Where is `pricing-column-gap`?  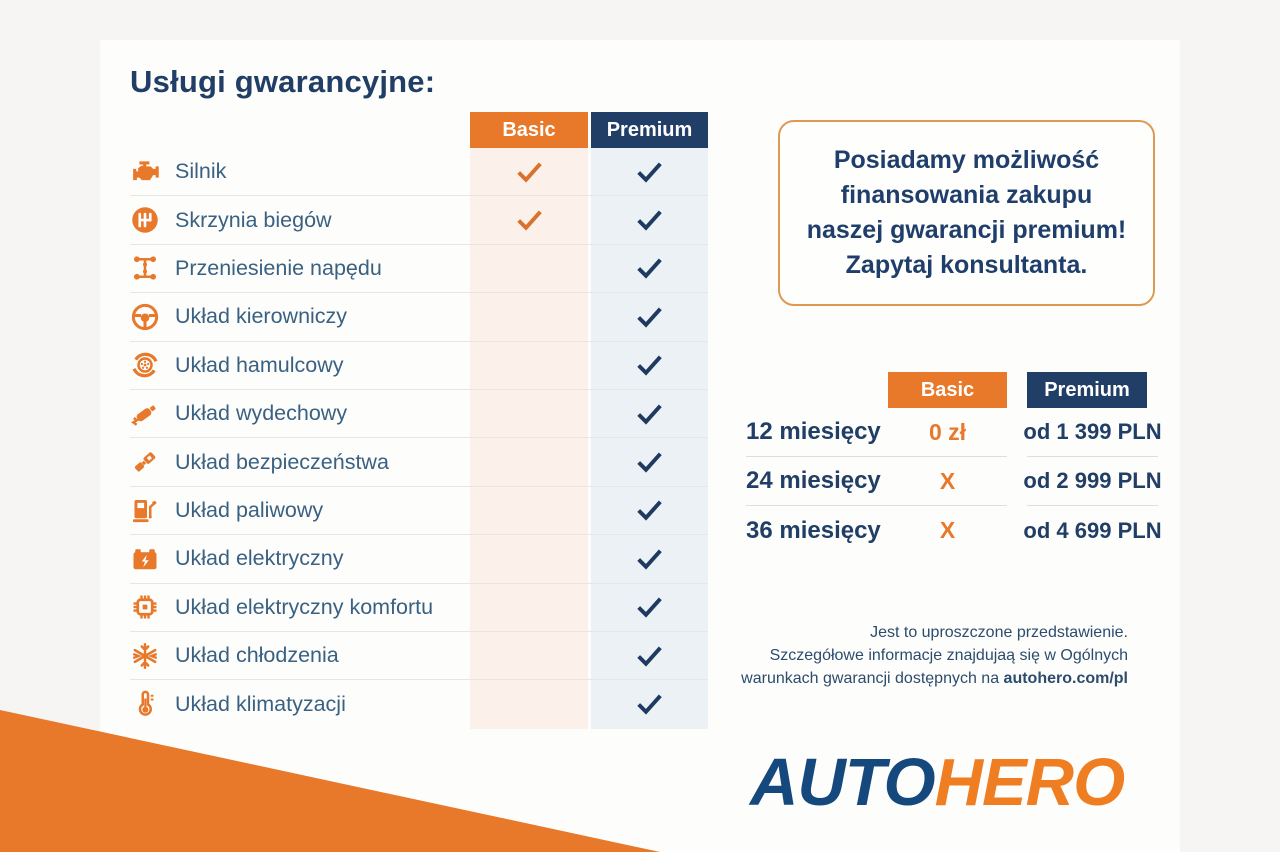 pricing-column-gap is located at coordinates (1017, 390).